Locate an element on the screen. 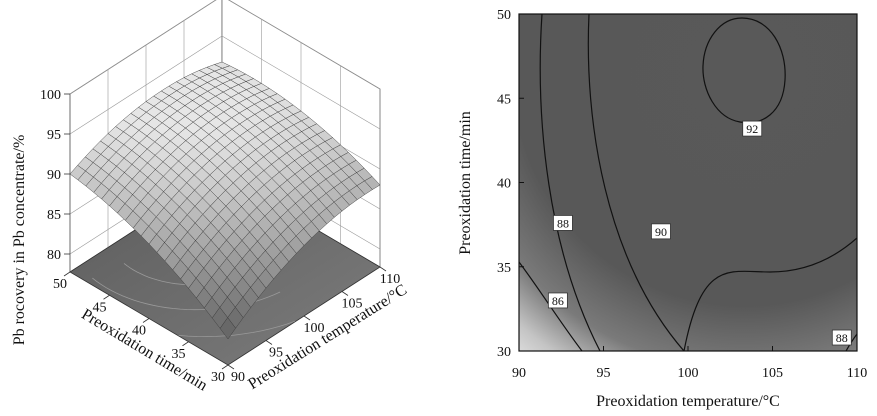 This screenshot has height=416, width=877. z-tick-label: 85 is located at coordinates (54, 215).